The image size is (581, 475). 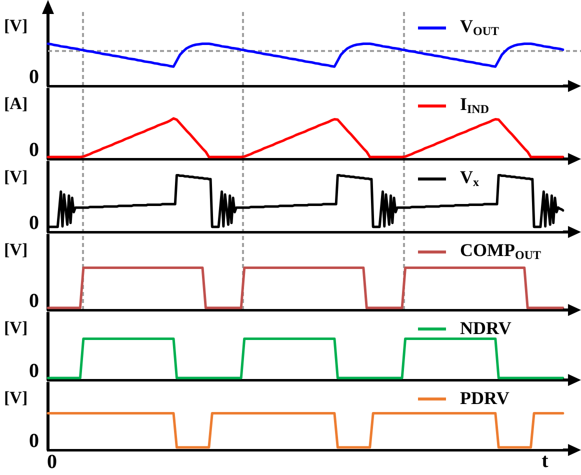 What do you see at coordinates (475, 105) in the screenshot?
I see `legend-label: I$_{IND}$` at bounding box center [475, 105].